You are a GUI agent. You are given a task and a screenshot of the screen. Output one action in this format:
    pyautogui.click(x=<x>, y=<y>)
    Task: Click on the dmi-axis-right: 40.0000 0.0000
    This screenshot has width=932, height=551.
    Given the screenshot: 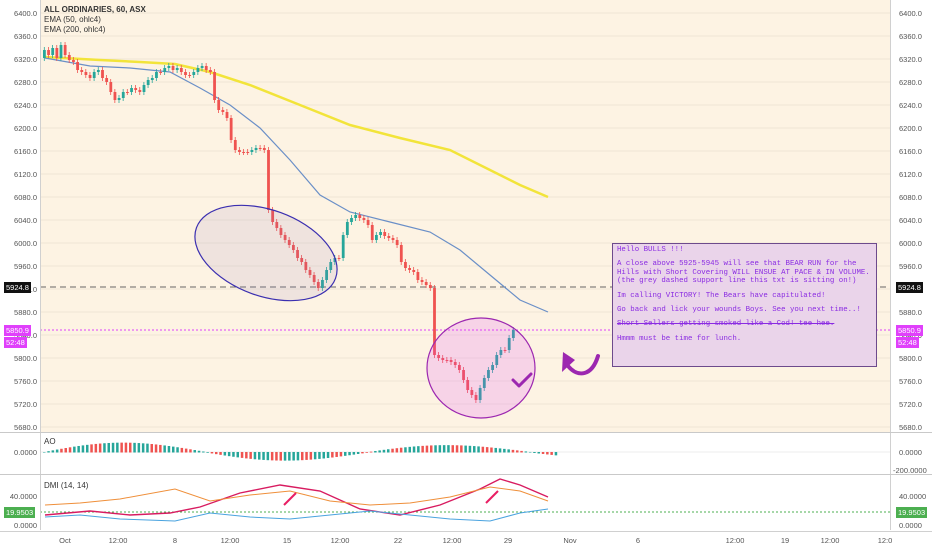 What is the action you would take?
    pyautogui.click(x=911, y=502)
    